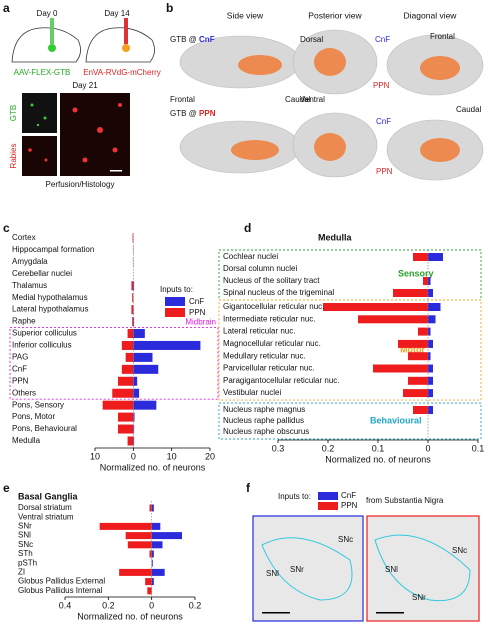 This screenshot has width=488, height=626. I want to click on group-label: Sensory, so click(416, 273).